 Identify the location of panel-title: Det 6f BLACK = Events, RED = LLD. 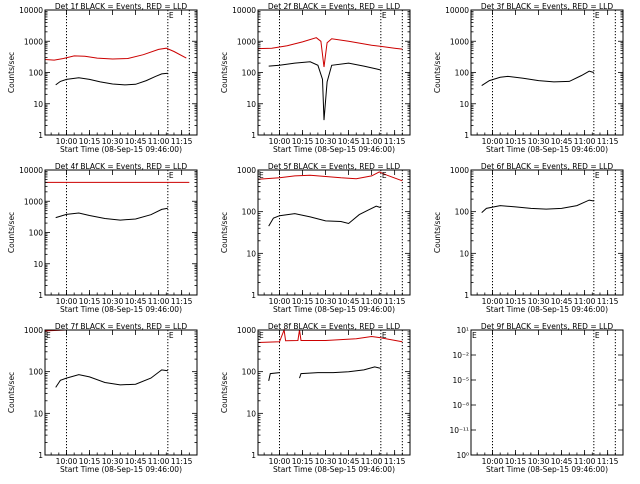
(547, 166).